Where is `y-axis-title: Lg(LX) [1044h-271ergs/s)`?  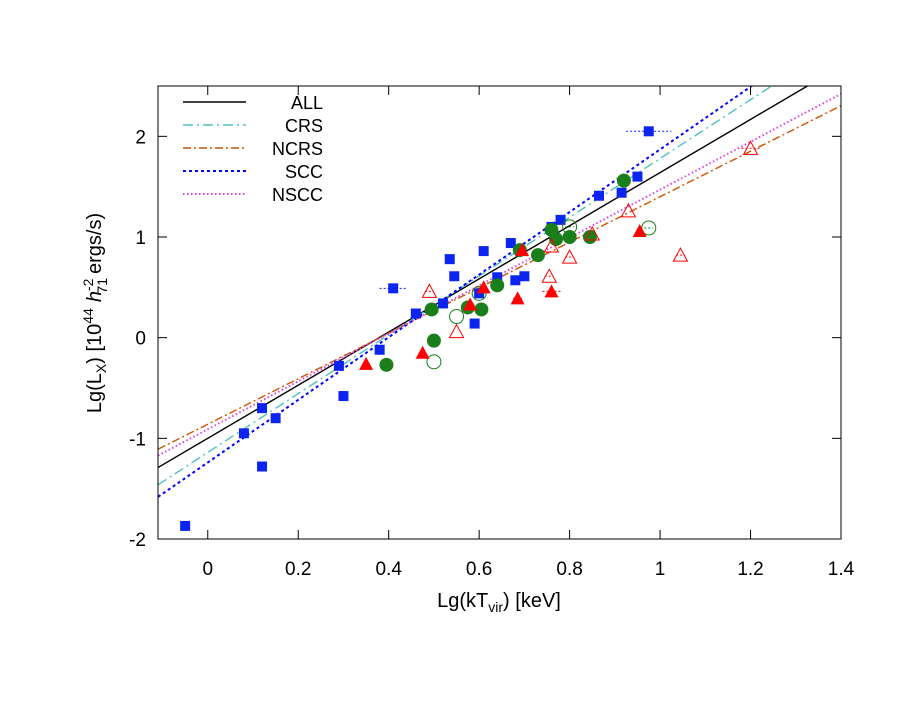
y-axis-title: Lg(LX) [1044h-271ergs/s) is located at coordinates (95, 313).